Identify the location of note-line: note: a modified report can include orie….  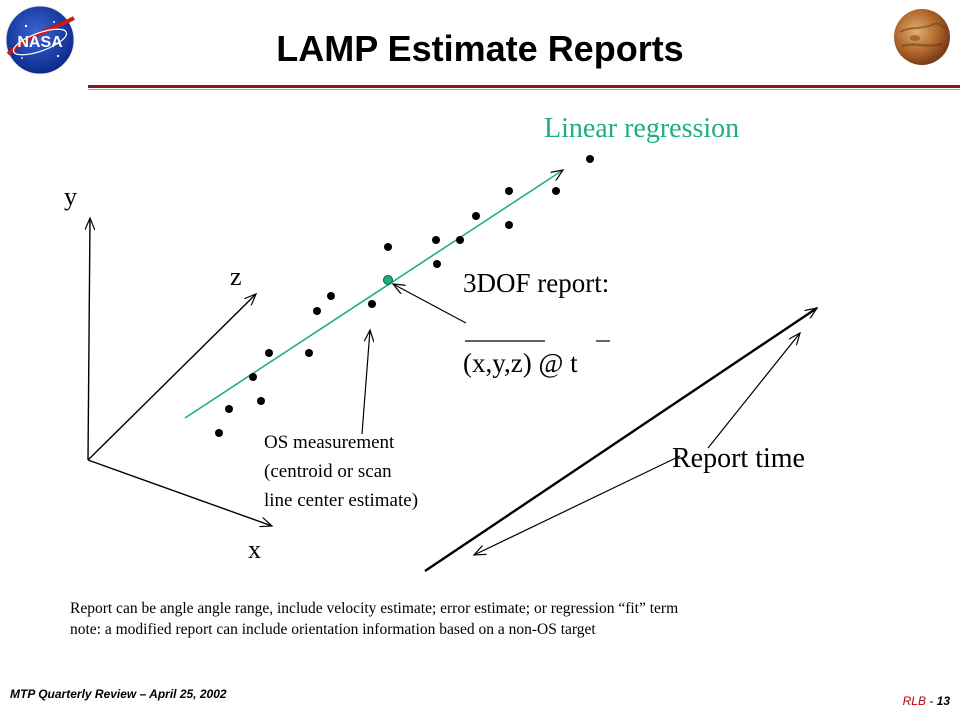
(333, 629).